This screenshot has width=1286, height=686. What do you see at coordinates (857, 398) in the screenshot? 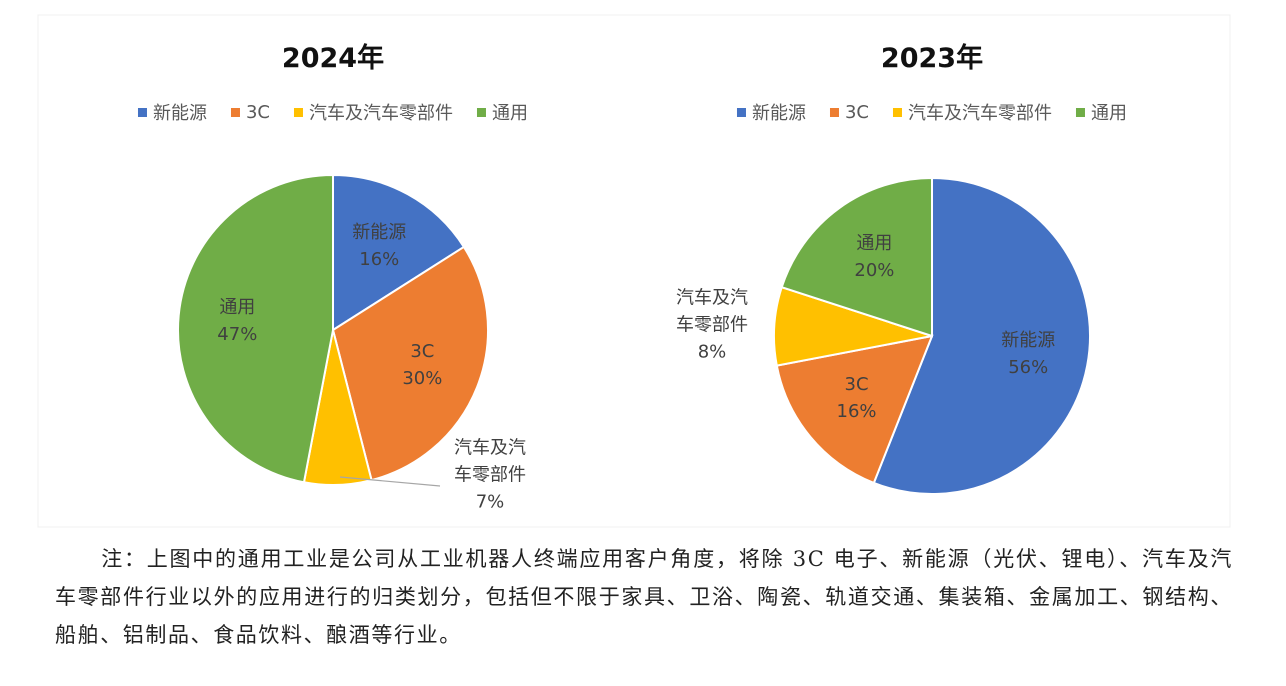
I see `slice-label: 3C 16%` at bounding box center [857, 398].